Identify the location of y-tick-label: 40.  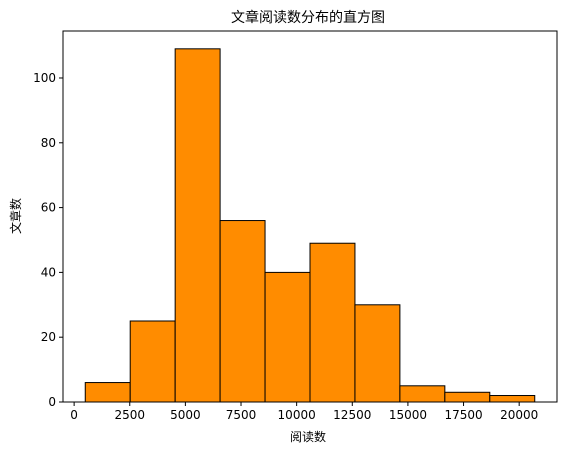
(48, 272).